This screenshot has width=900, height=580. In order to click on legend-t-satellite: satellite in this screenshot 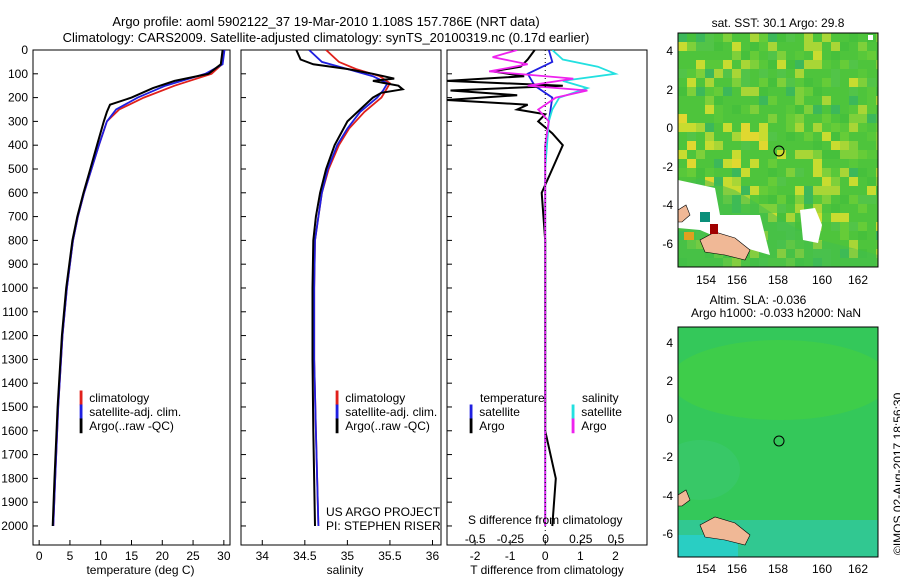, I will do `click(499, 412)`.